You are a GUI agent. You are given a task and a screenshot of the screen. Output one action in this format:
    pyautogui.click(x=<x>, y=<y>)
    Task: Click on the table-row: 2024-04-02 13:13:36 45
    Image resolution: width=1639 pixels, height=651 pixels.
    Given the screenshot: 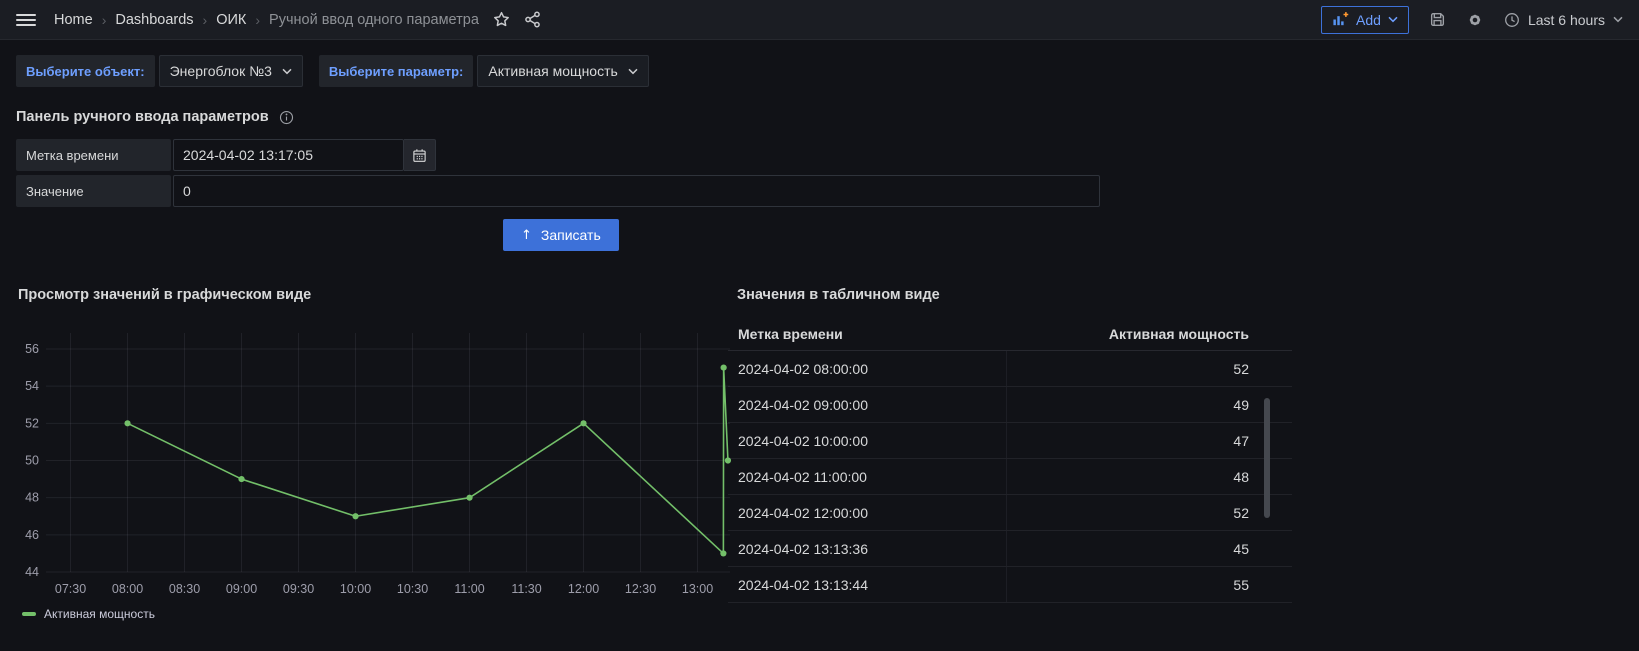 What is the action you would take?
    pyautogui.click(x=1010, y=549)
    